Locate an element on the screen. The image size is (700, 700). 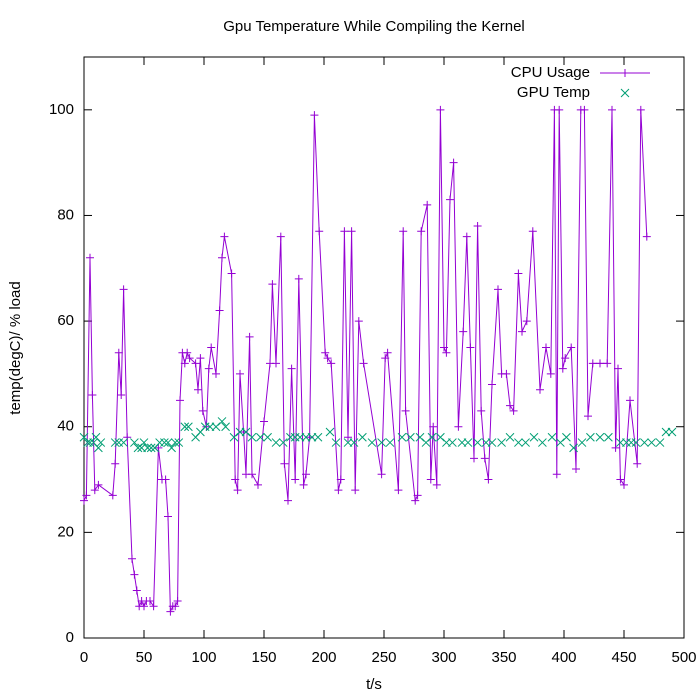
x-tick-label: 400 is located at coordinates (563, 657).